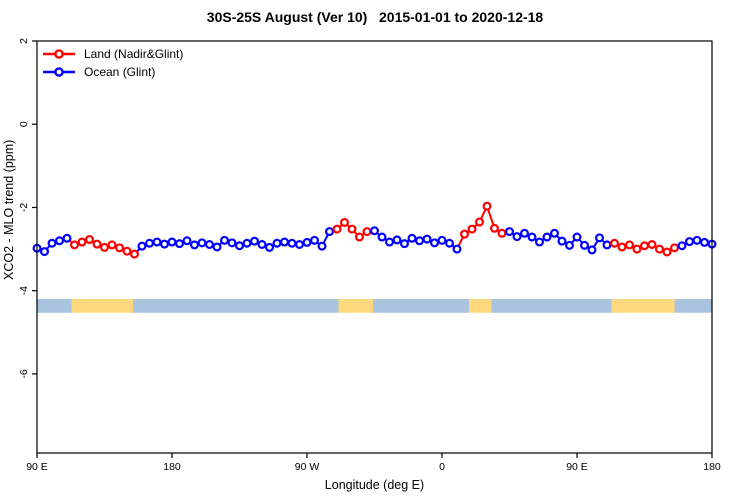 The image size is (750, 500). What do you see at coordinates (24, 41) in the screenshot?
I see `y-tick-label: 2` at bounding box center [24, 41].